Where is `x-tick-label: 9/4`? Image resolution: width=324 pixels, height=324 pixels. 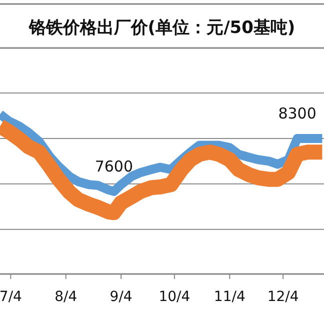
x-tick-label: 9/4 is located at coordinates (121, 297).